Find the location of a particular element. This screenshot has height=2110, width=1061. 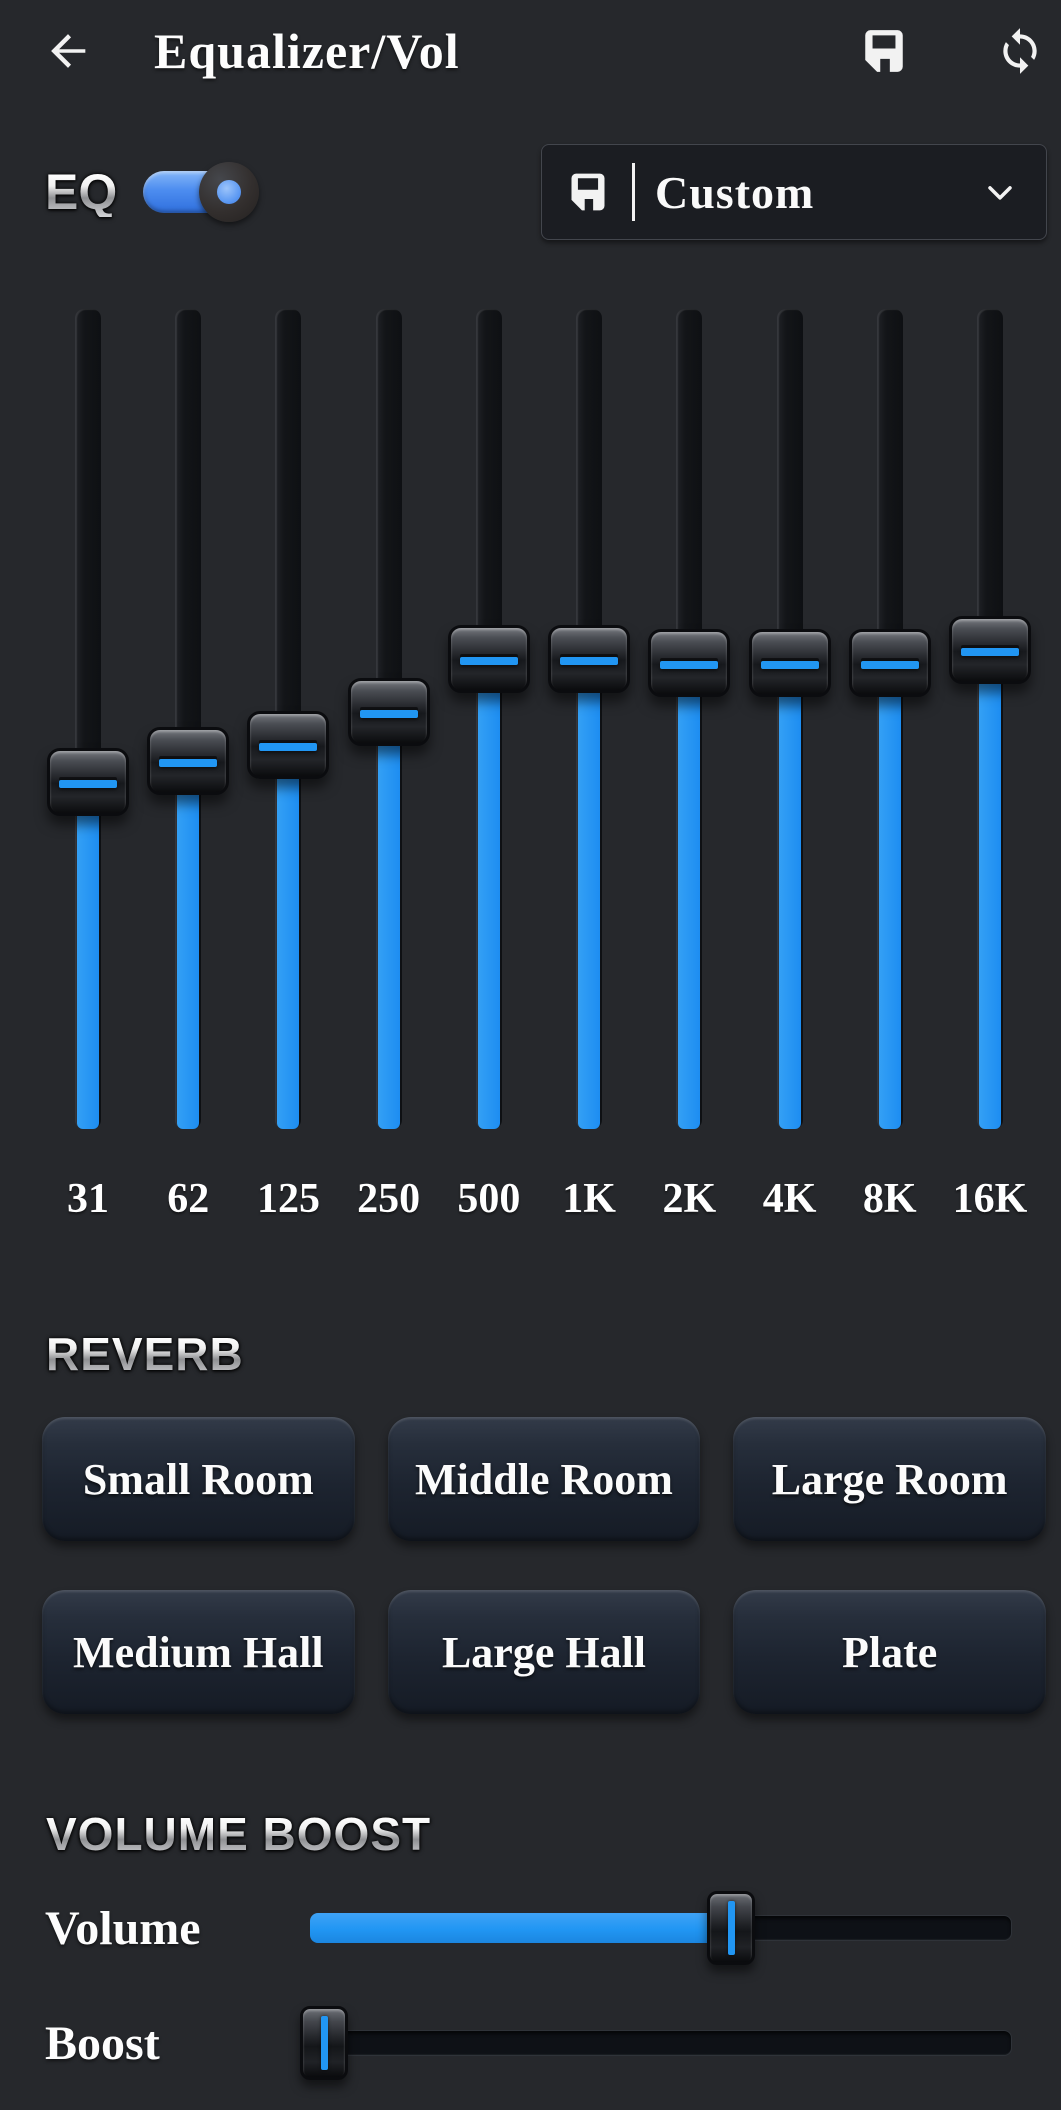

volume-label: Volume is located at coordinates (123, 1928).